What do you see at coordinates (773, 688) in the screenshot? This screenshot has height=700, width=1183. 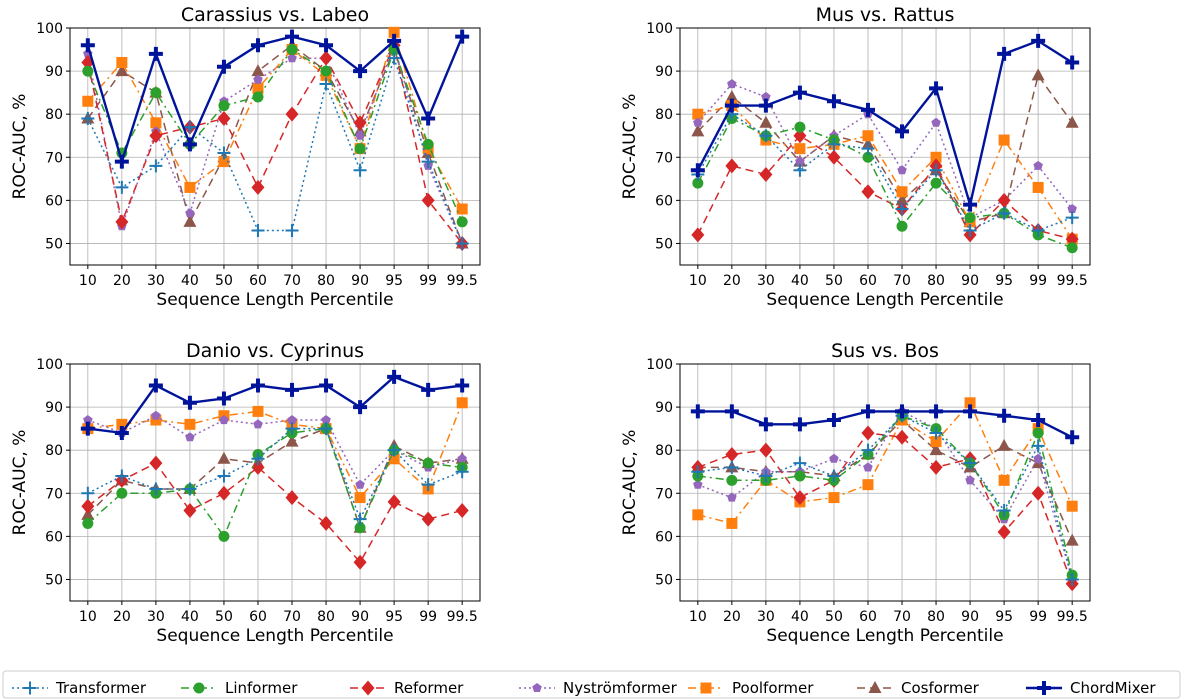 I see `legend-label: Poolformer` at bounding box center [773, 688].